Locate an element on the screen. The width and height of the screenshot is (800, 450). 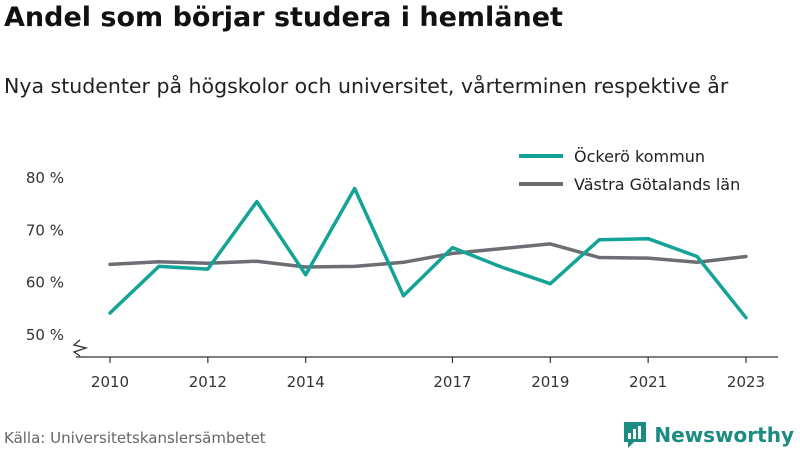
x-tick-label: 2019 is located at coordinates (550, 382).